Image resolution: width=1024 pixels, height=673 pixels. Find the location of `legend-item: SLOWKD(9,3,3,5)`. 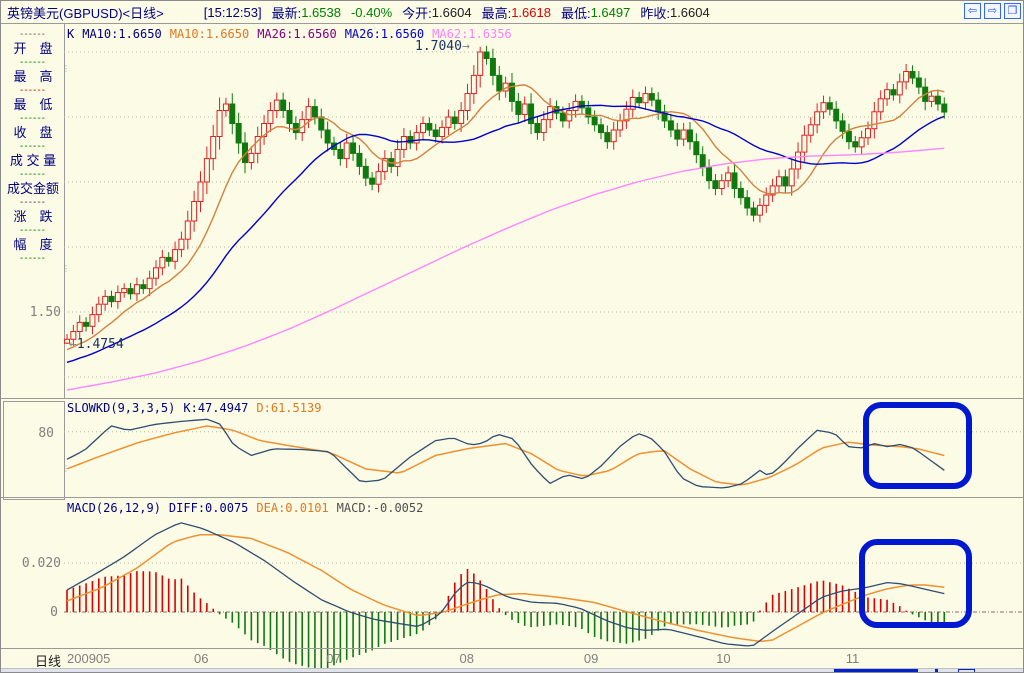

legend-item: SLOWKD(9,3,3,5) is located at coordinates (121, 408).